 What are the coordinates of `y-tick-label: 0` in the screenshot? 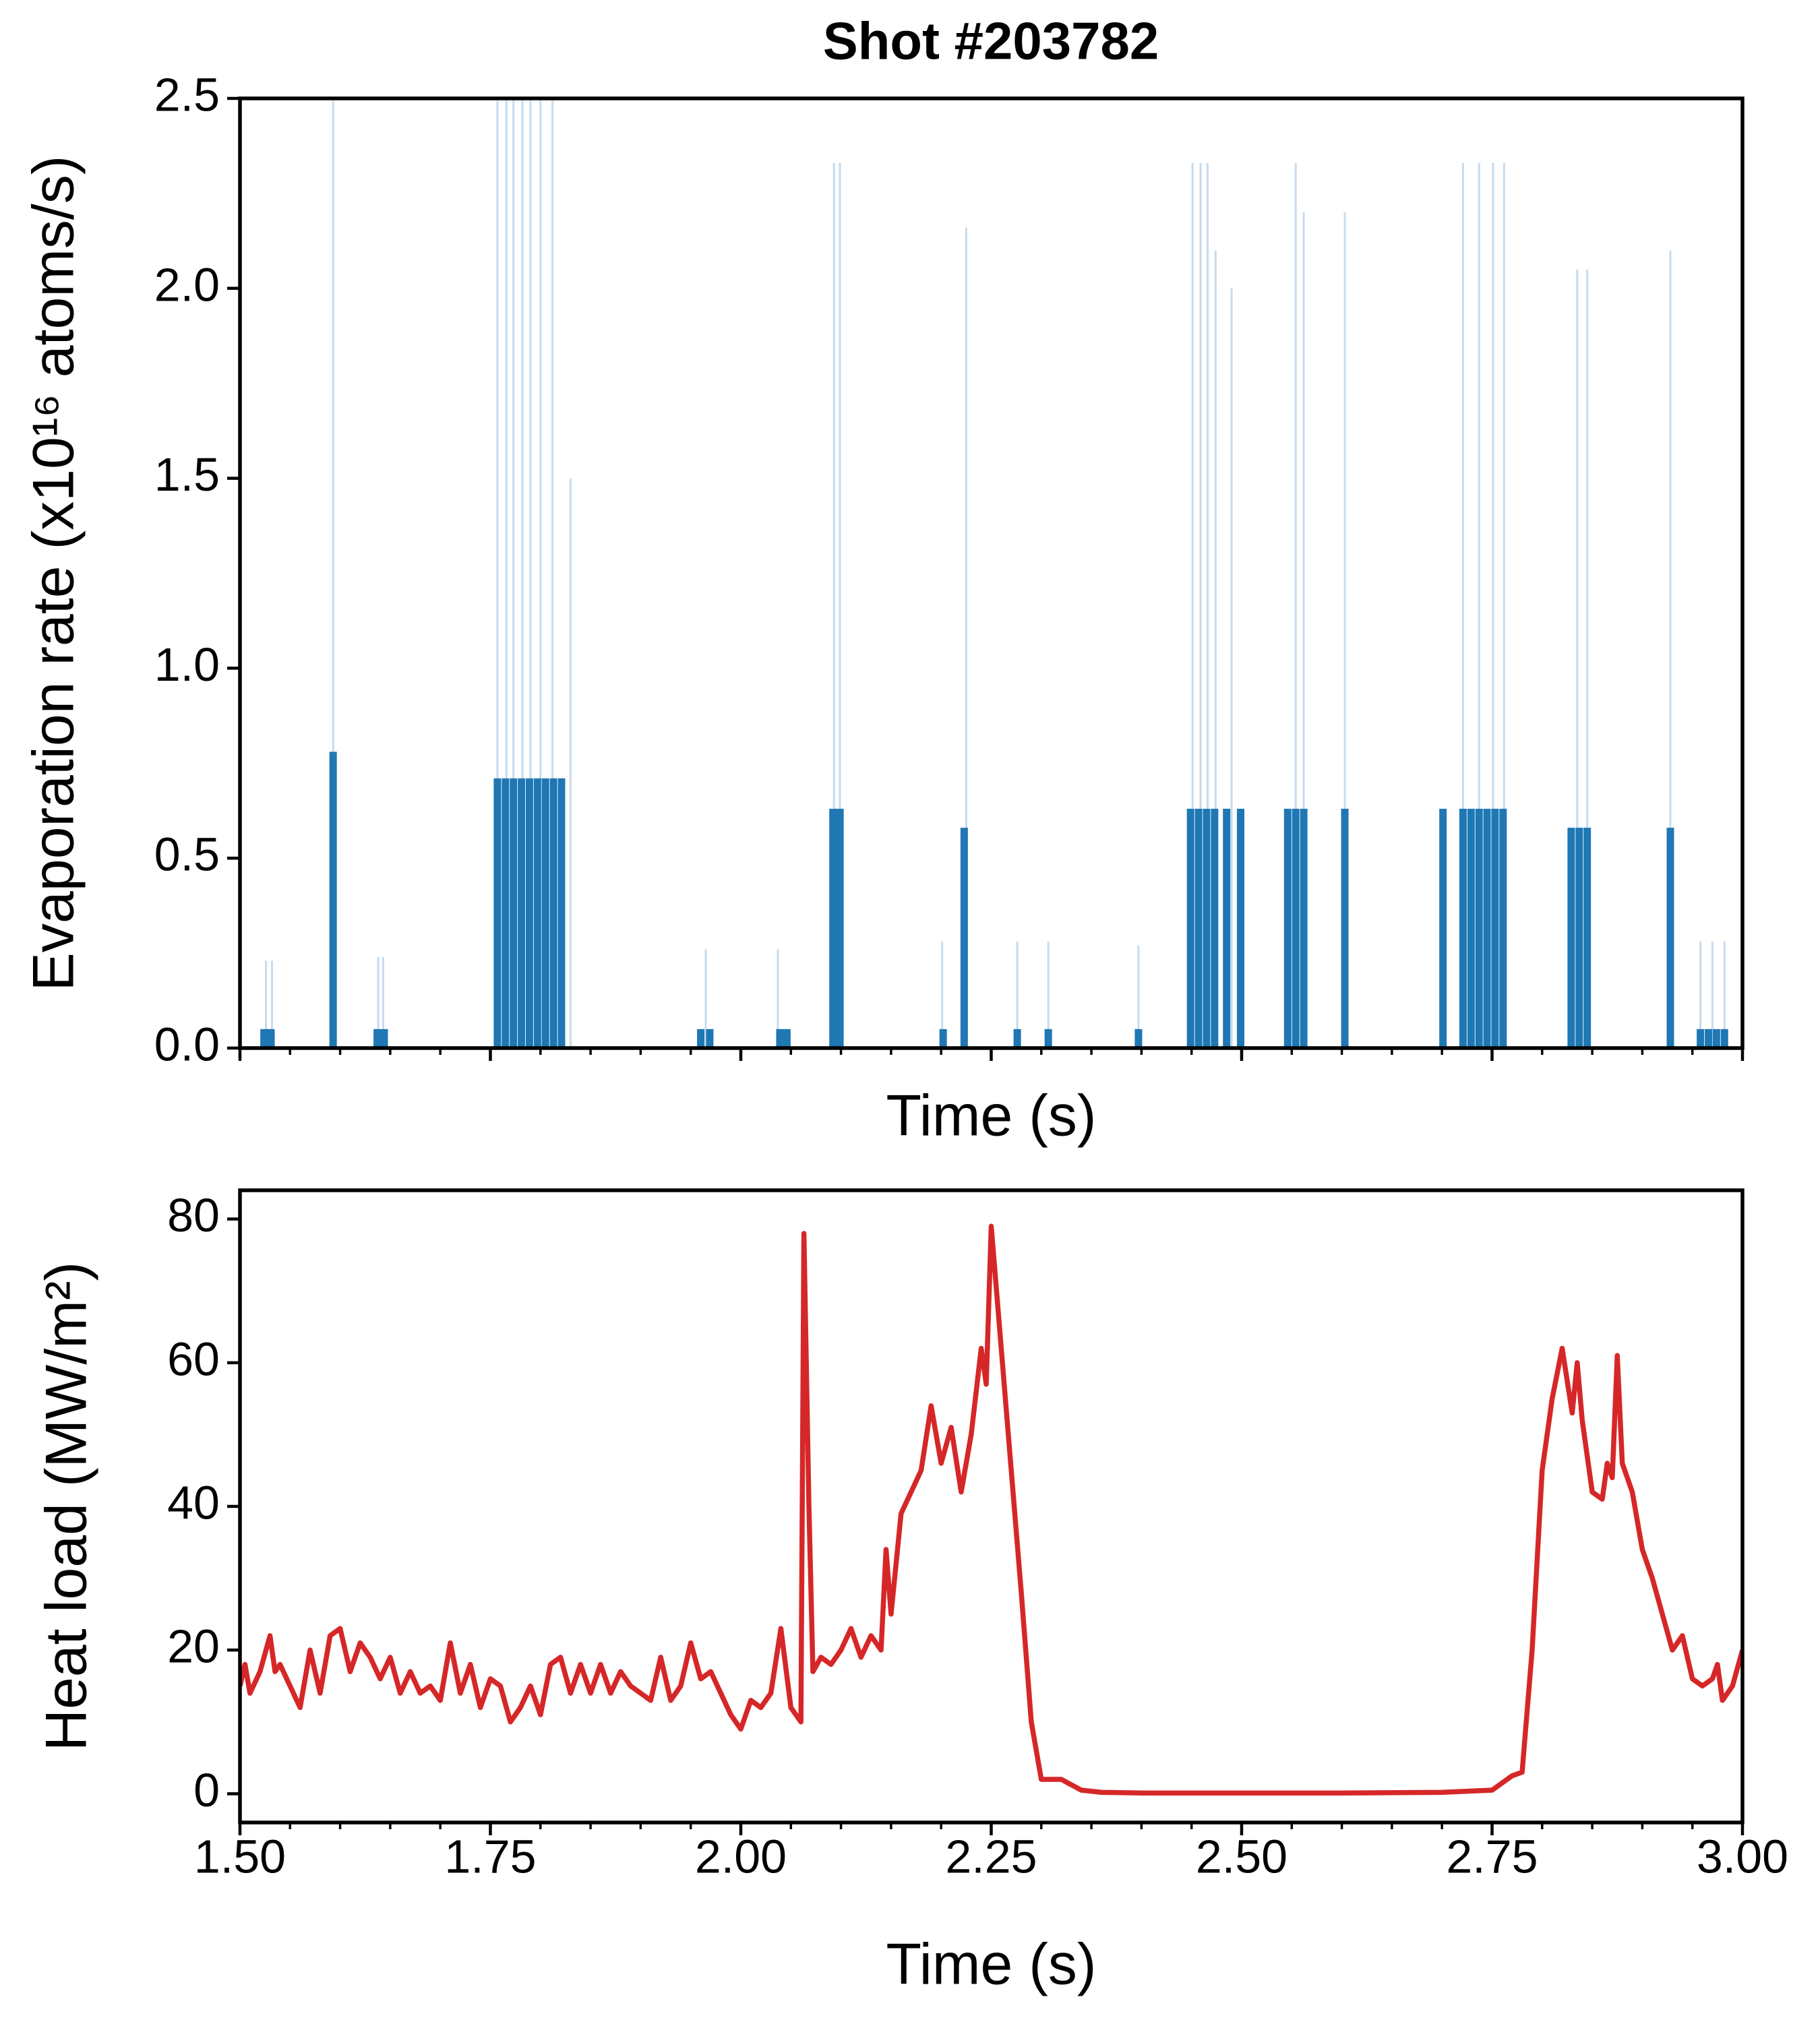 It's located at (206, 1790).